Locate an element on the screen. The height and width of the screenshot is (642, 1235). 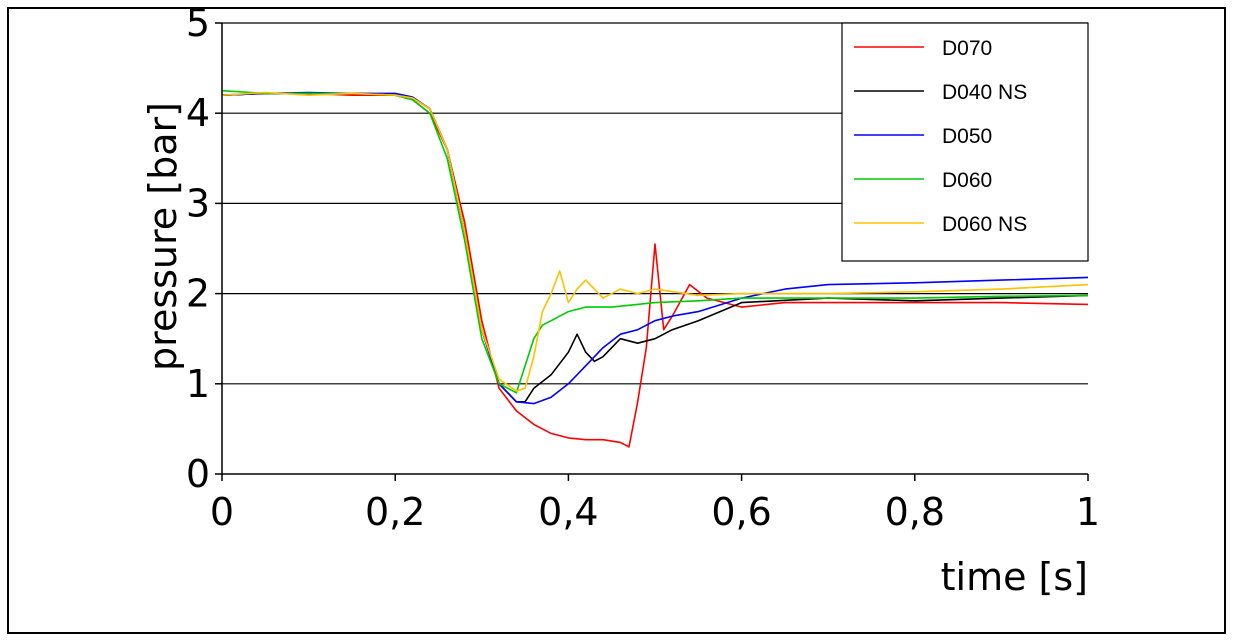
legend-label: D060 is located at coordinates (967, 180).